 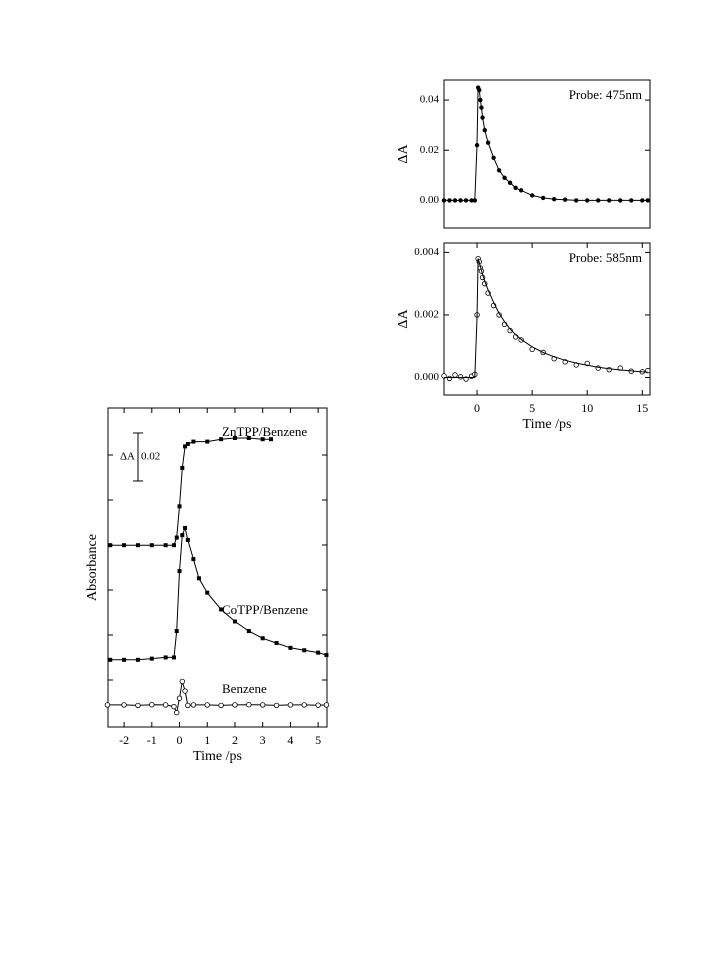 I want to click on y-tick-label: 0.002, so click(x=426, y=314).